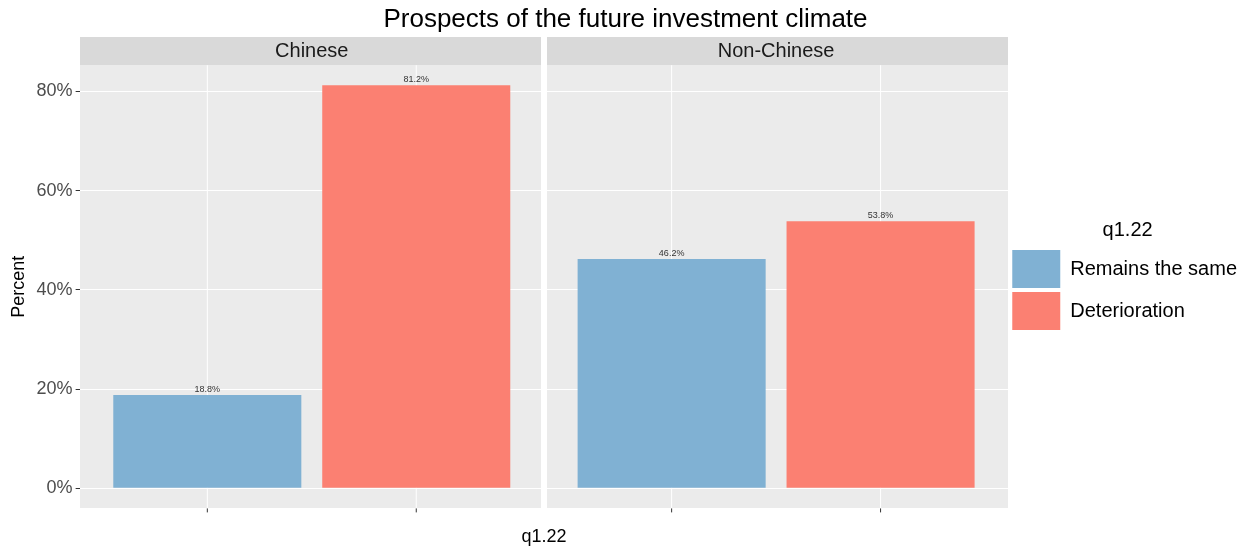 The image size is (1257, 552). Describe the element at coordinates (544, 536) in the screenshot. I see `x-axis-title: q1.22` at that location.